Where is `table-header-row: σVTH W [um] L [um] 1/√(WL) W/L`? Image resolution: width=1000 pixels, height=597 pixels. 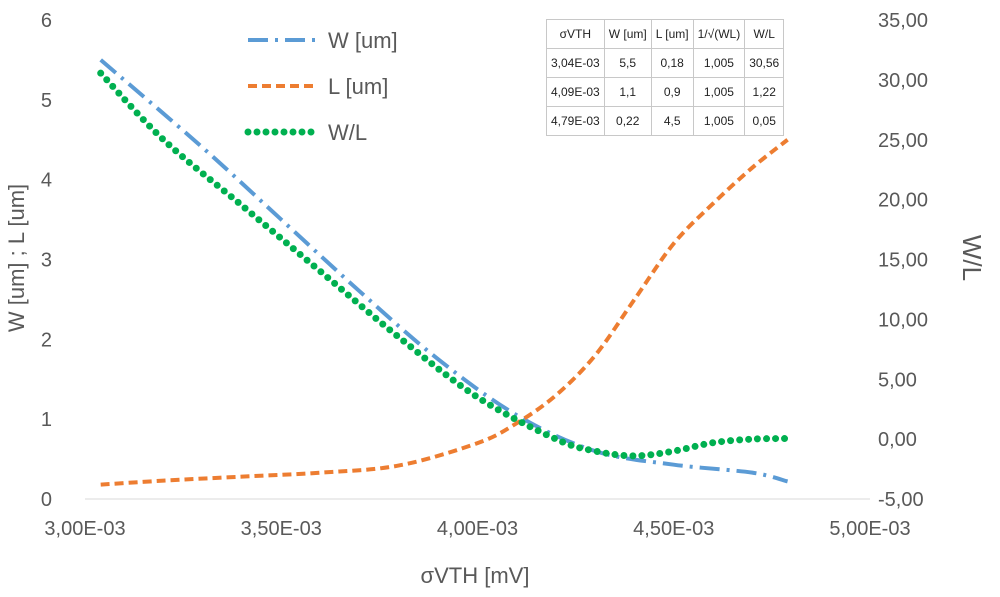 table-header-row: σVTH W [um] L [um] 1/√(WL) W/L is located at coordinates (665, 34).